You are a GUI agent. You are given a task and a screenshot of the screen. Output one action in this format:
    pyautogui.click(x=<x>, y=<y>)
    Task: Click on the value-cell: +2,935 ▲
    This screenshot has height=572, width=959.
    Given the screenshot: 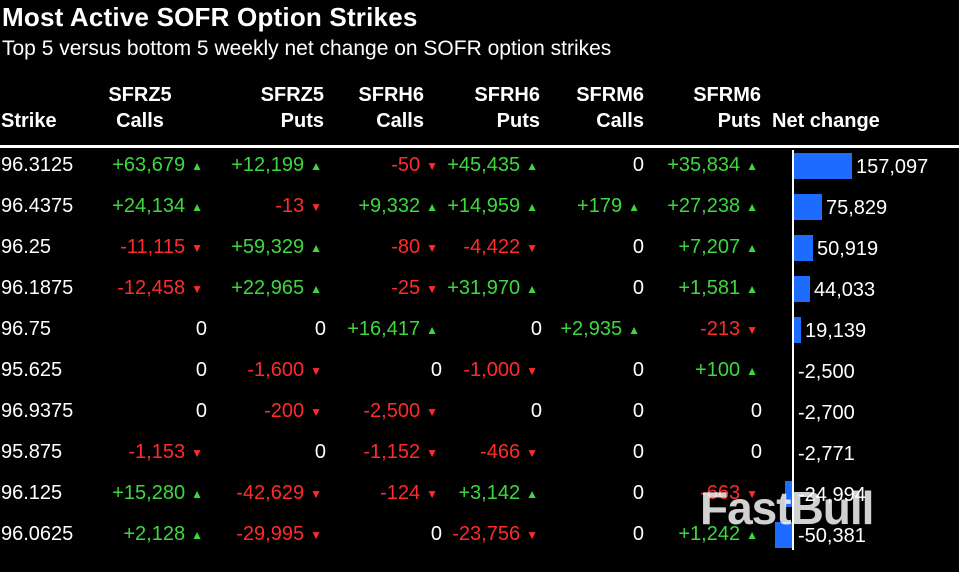 What is the action you would take?
    pyautogui.click(x=600, y=329)
    